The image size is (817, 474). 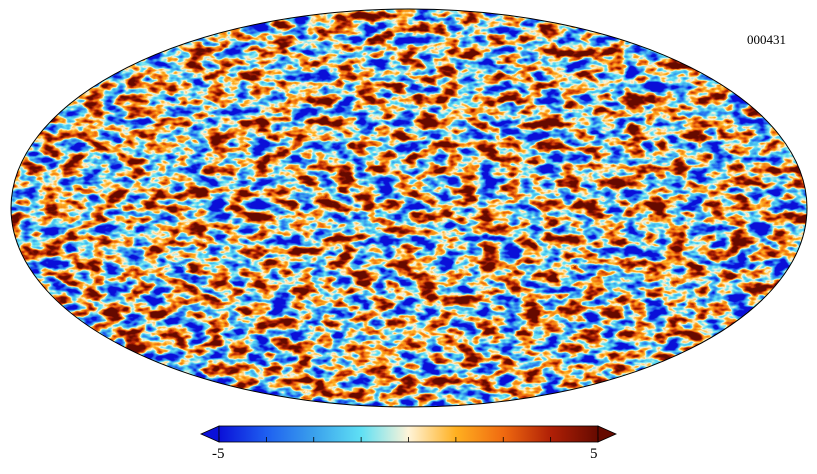 I want to click on map-id-label: 000431, so click(x=766, y=39).